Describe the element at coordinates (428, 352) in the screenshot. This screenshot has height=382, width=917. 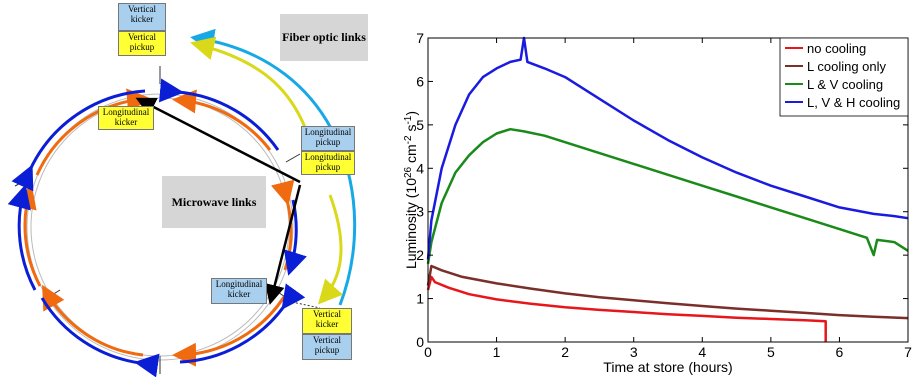
I see `x-tick-label: 0` at that location.